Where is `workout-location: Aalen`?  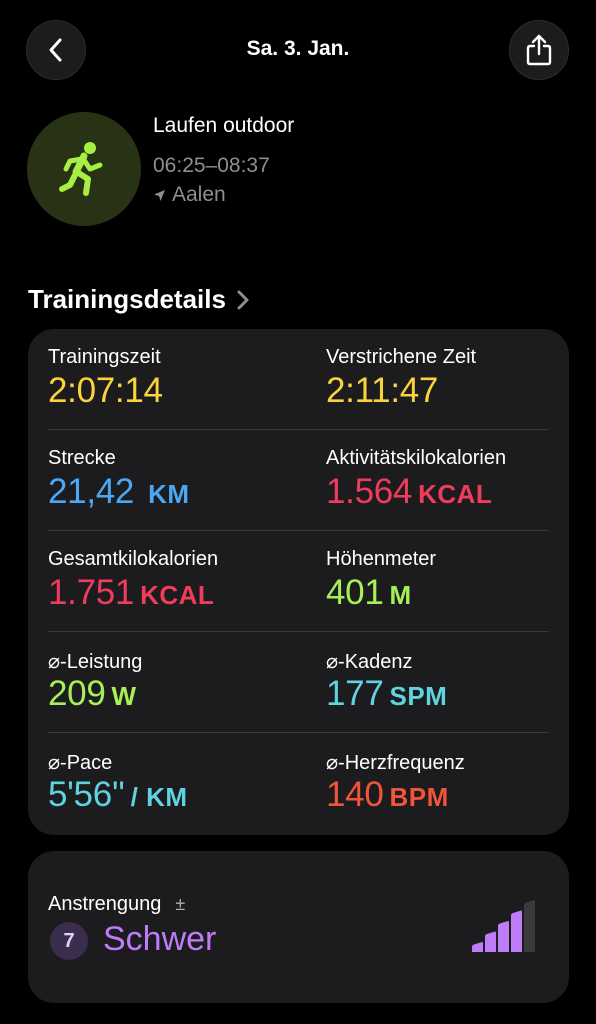 workout-location: Aalen is located at coordinates (189, 195).